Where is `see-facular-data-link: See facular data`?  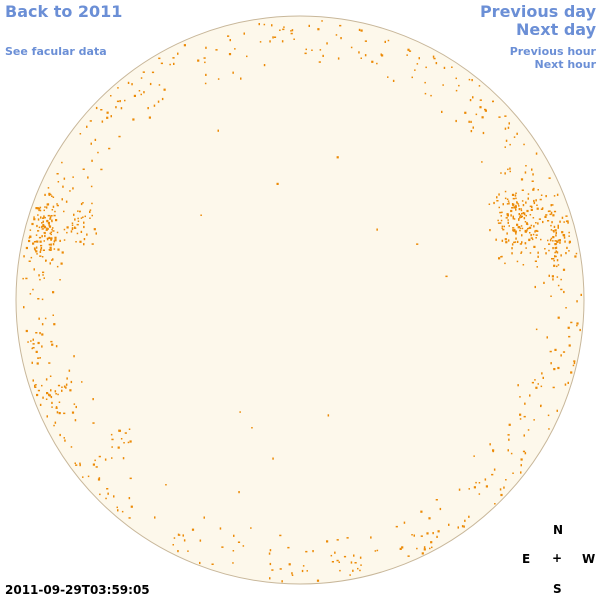 see-facular-data-link: See facular data is located at coordinates (56, 51).